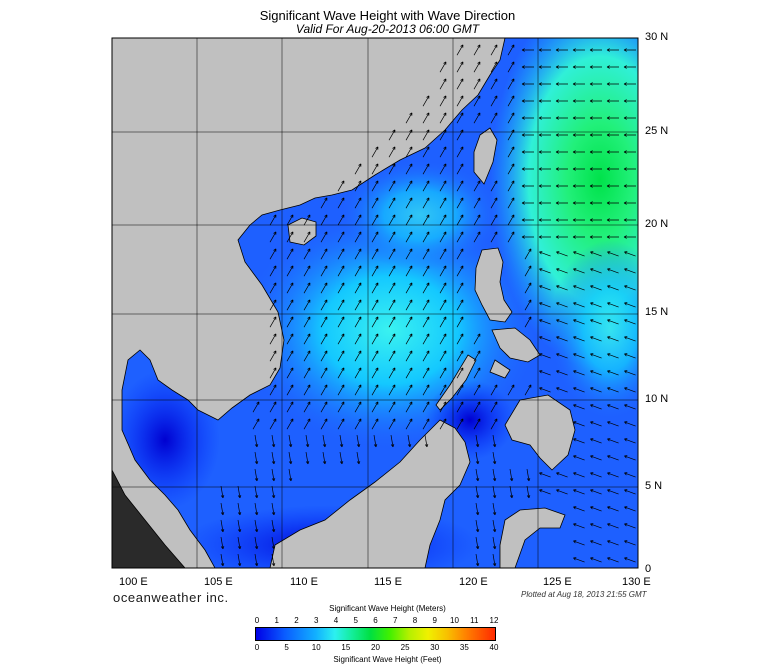  What do you see at coordinates (304, 582) in the screenshot?
I see `lon-label-110e: 110 E` at bounding box center [304, 582].